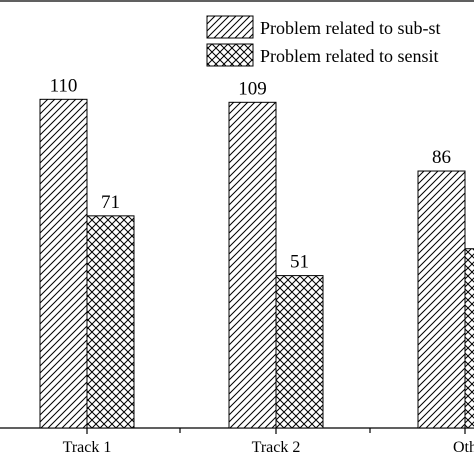 The height and width of the screenshot is (474, 474). I want to click on x-tick-label-1: Track 2, so click(276, 447).